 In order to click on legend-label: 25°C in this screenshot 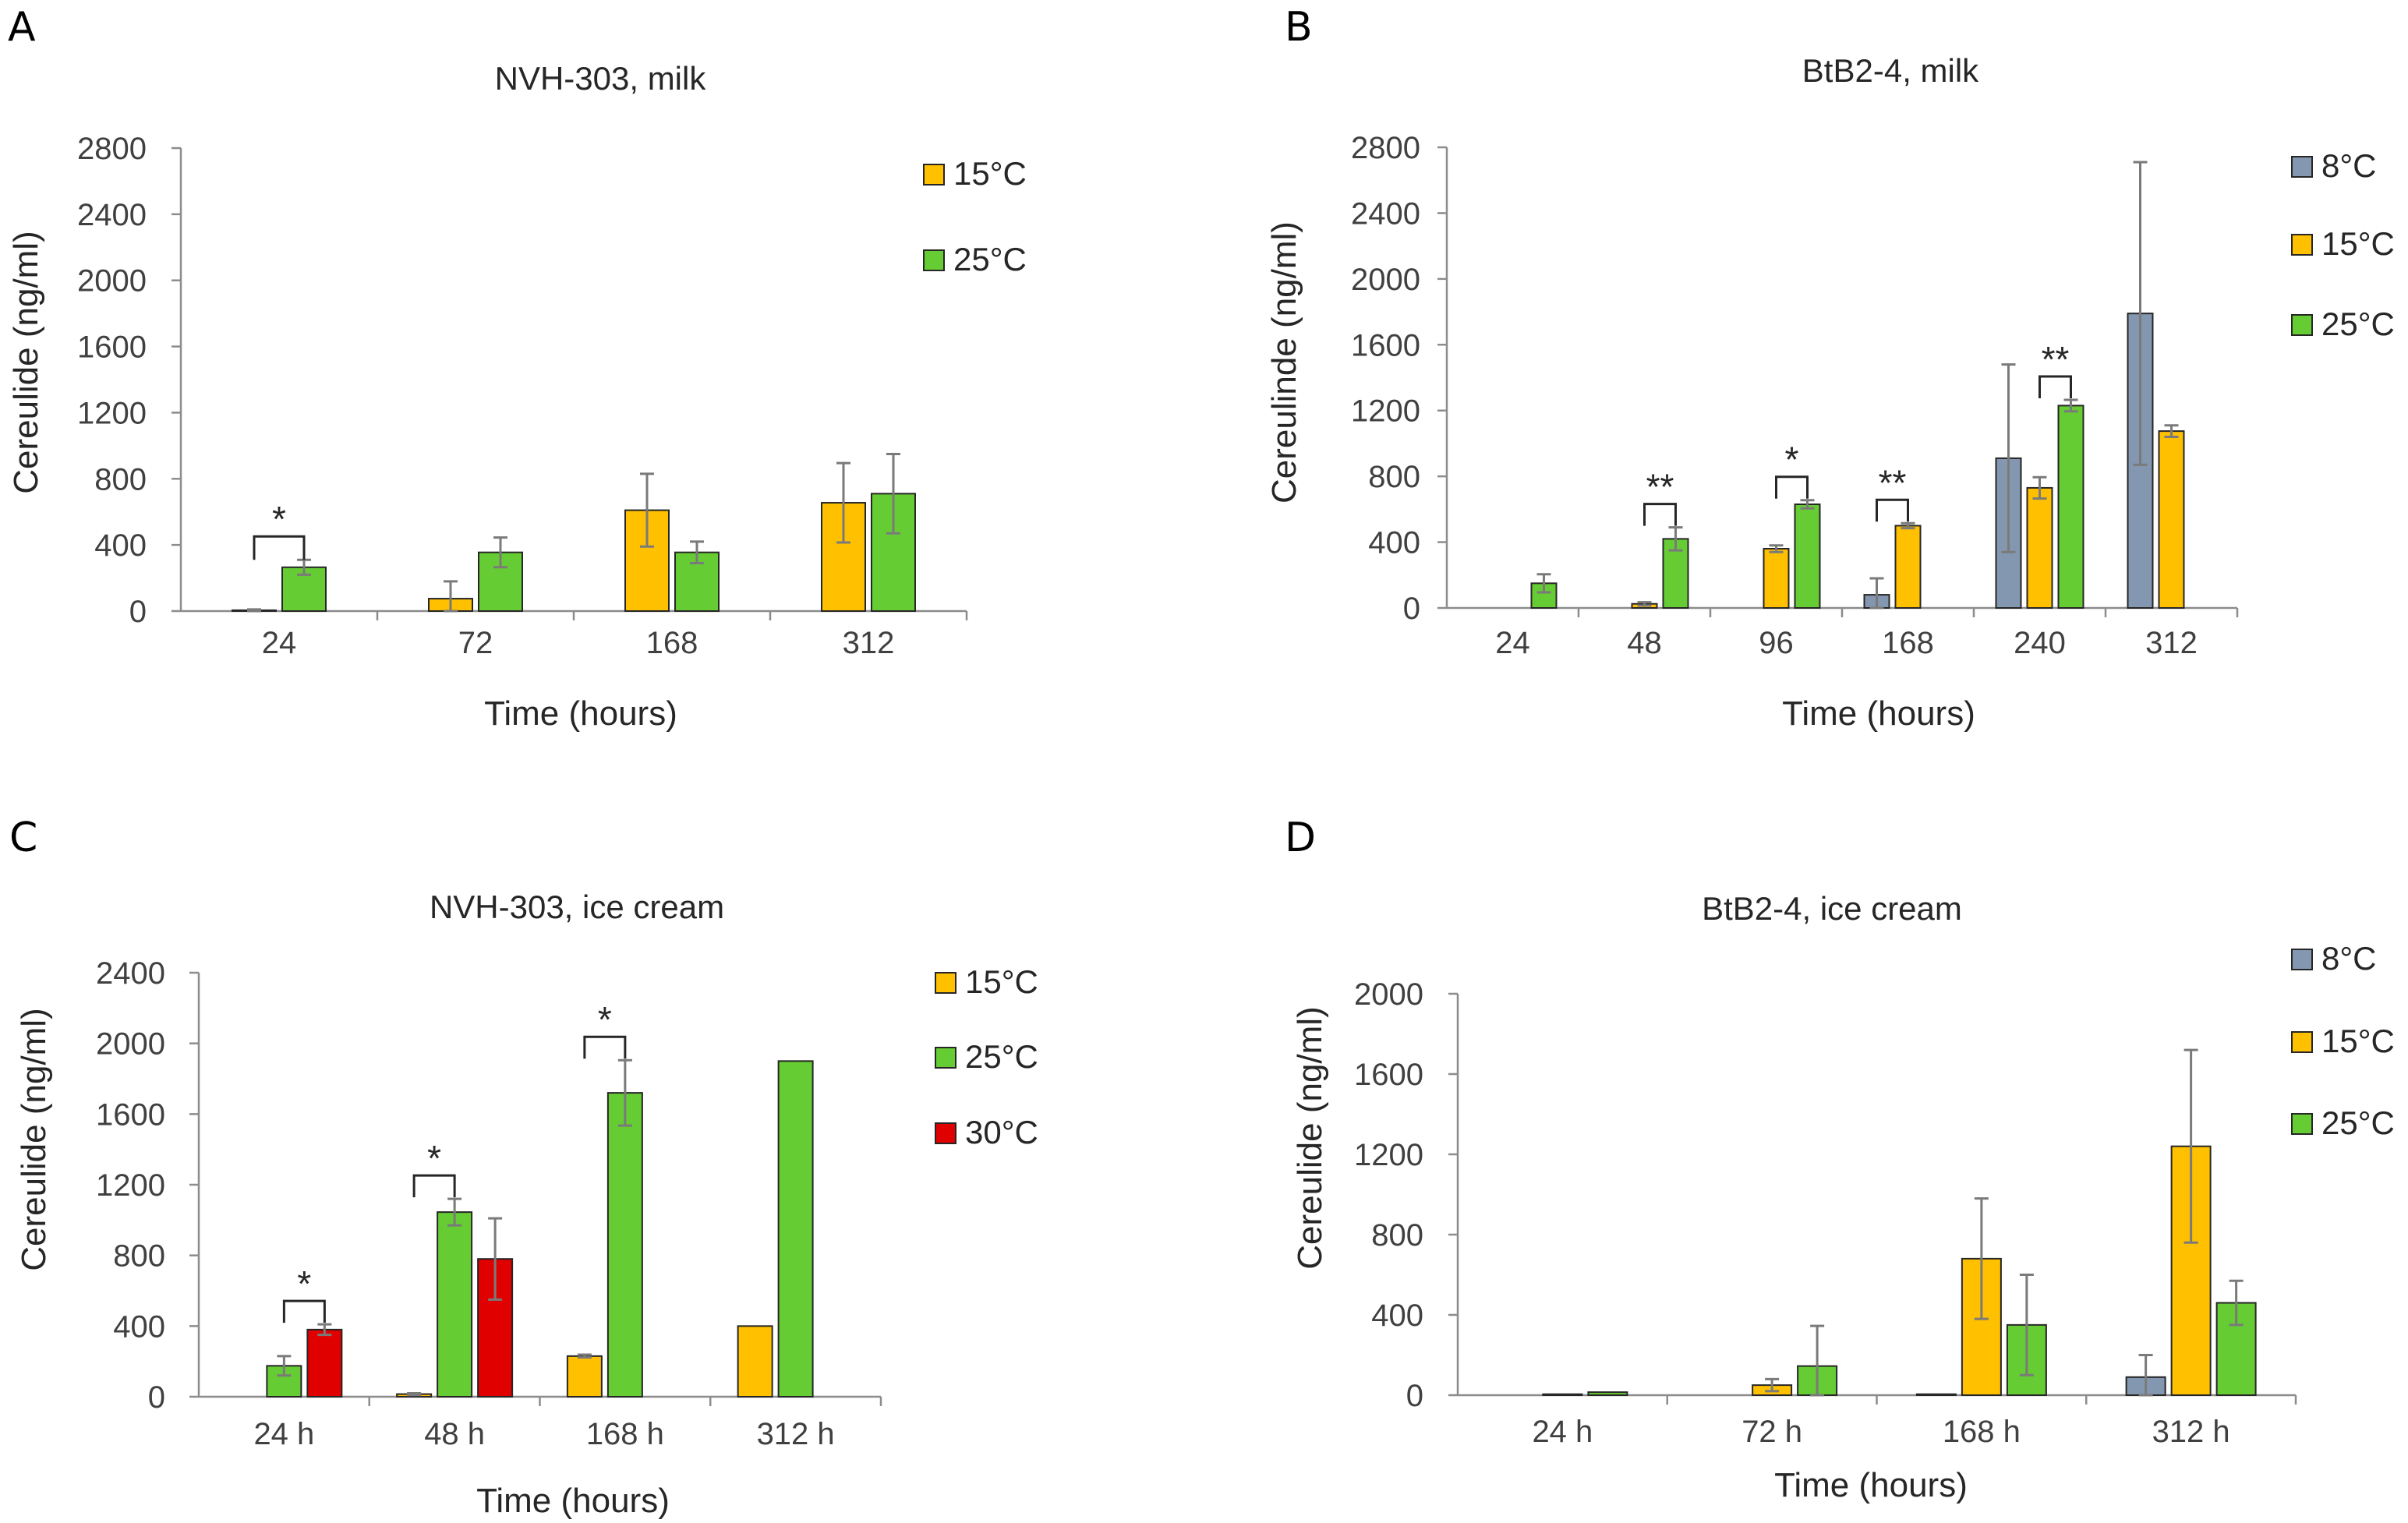, I will do `click(990, 259)`.